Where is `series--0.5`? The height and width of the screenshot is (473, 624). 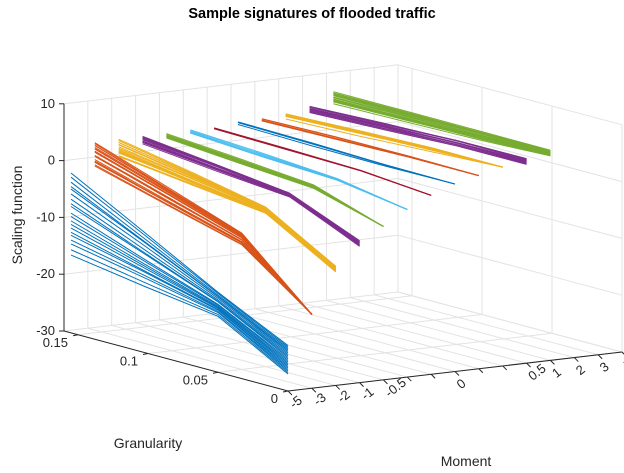
series--0.5 is located at coordinates (275, 180).